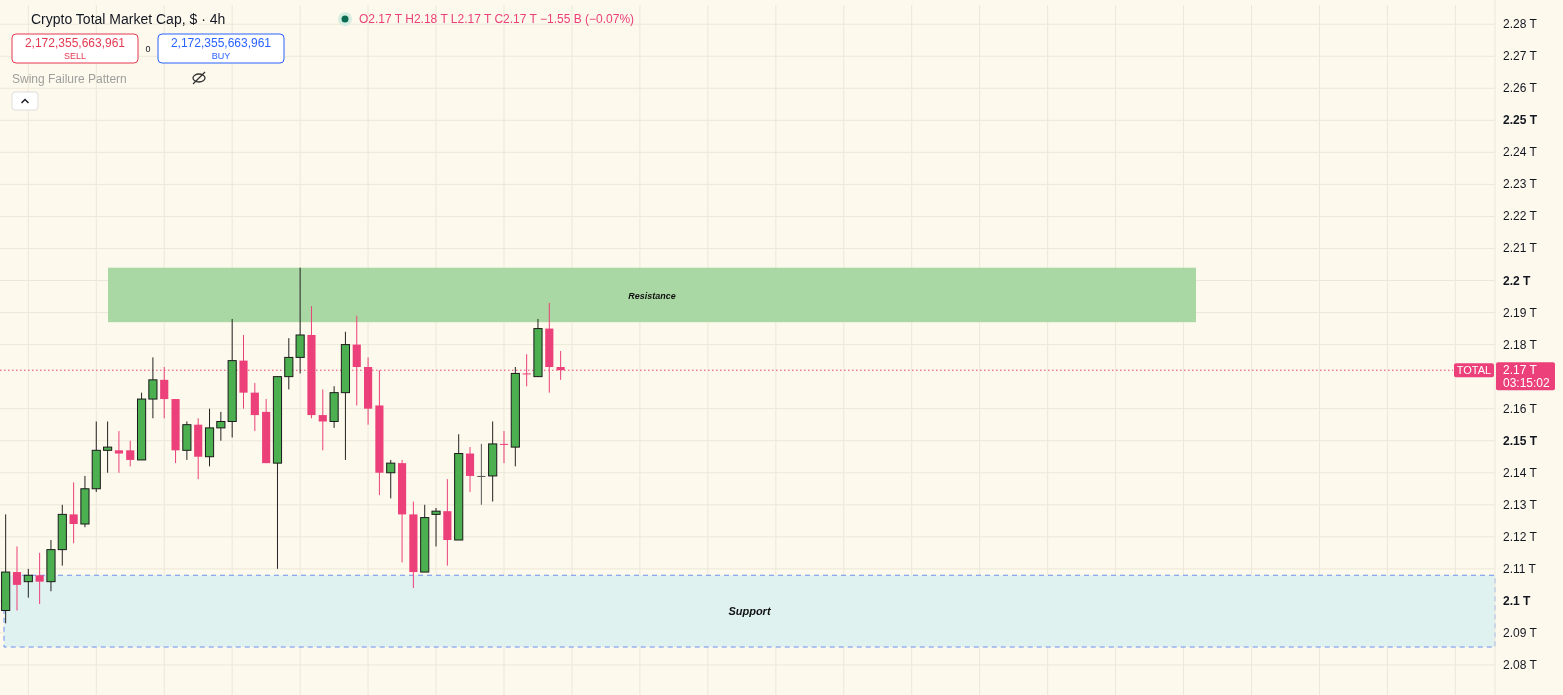 The image size is (1563, 695). What do you see at coordinates (1520, 370) in the screenshot?
I see `text: 2.17 T` at bounding box center [1520, 370].